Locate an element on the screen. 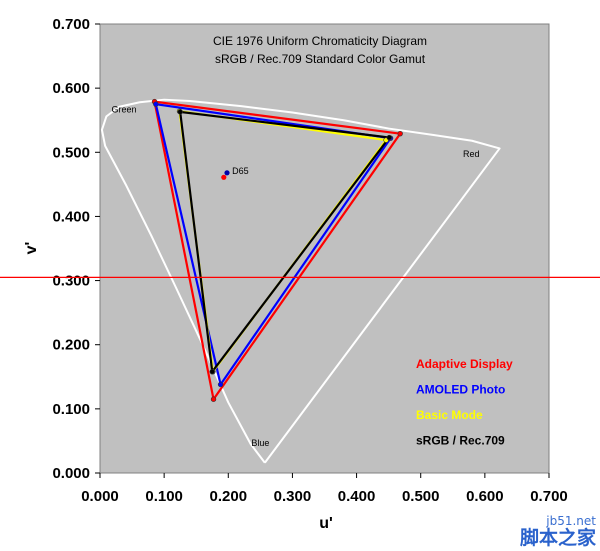 The height and width of the screenshot is (551, 600). x-tick-label: 0.700 is located at coordinates (549, 496).